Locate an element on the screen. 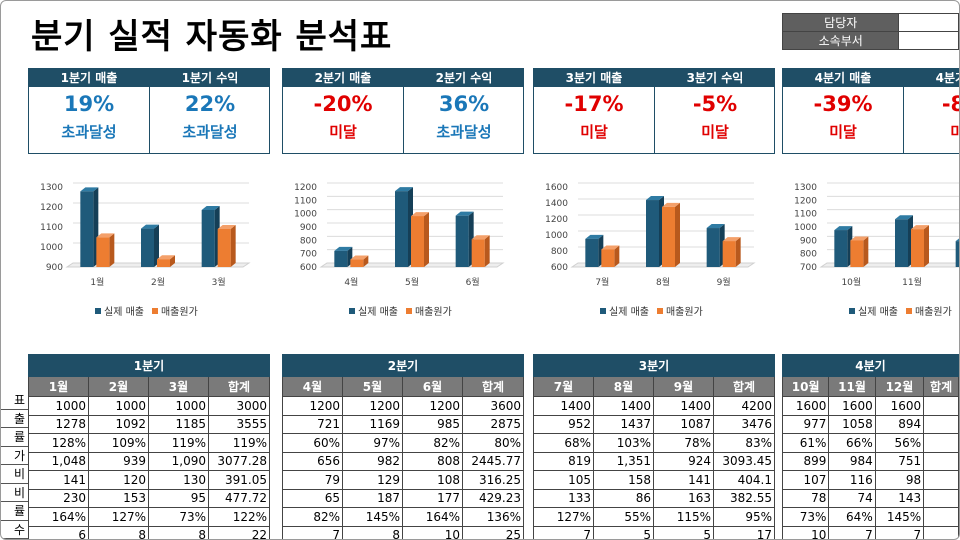  table-cell: 1169 is located at coordinates (372, 424).